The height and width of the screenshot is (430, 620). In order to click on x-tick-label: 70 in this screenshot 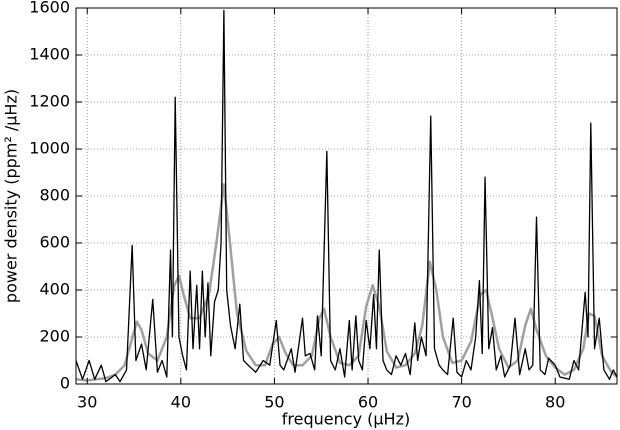, I will do `click(461, 402)`.